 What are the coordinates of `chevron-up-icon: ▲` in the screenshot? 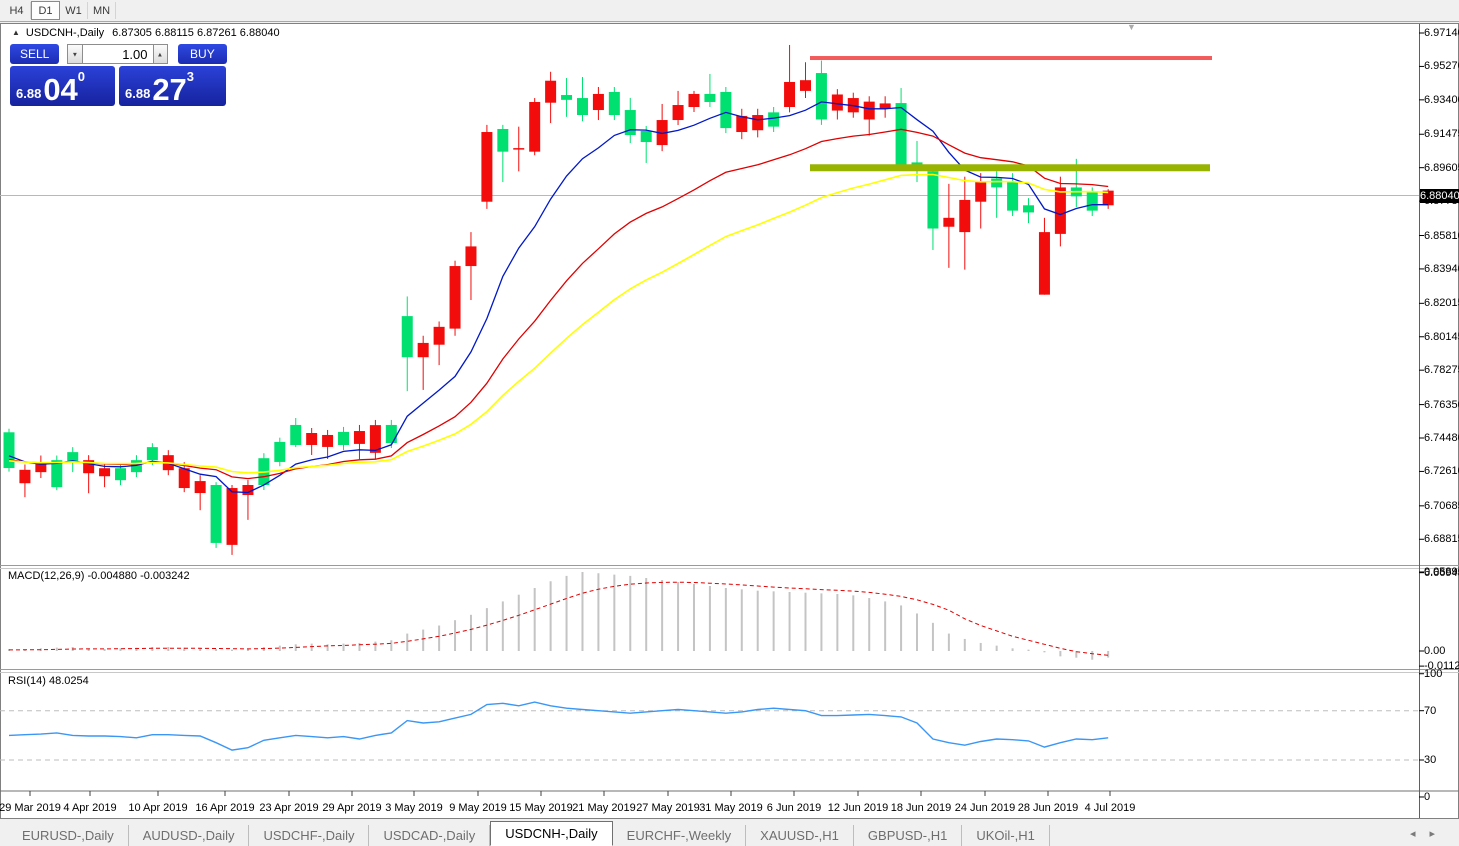 It's located at (160, 54).